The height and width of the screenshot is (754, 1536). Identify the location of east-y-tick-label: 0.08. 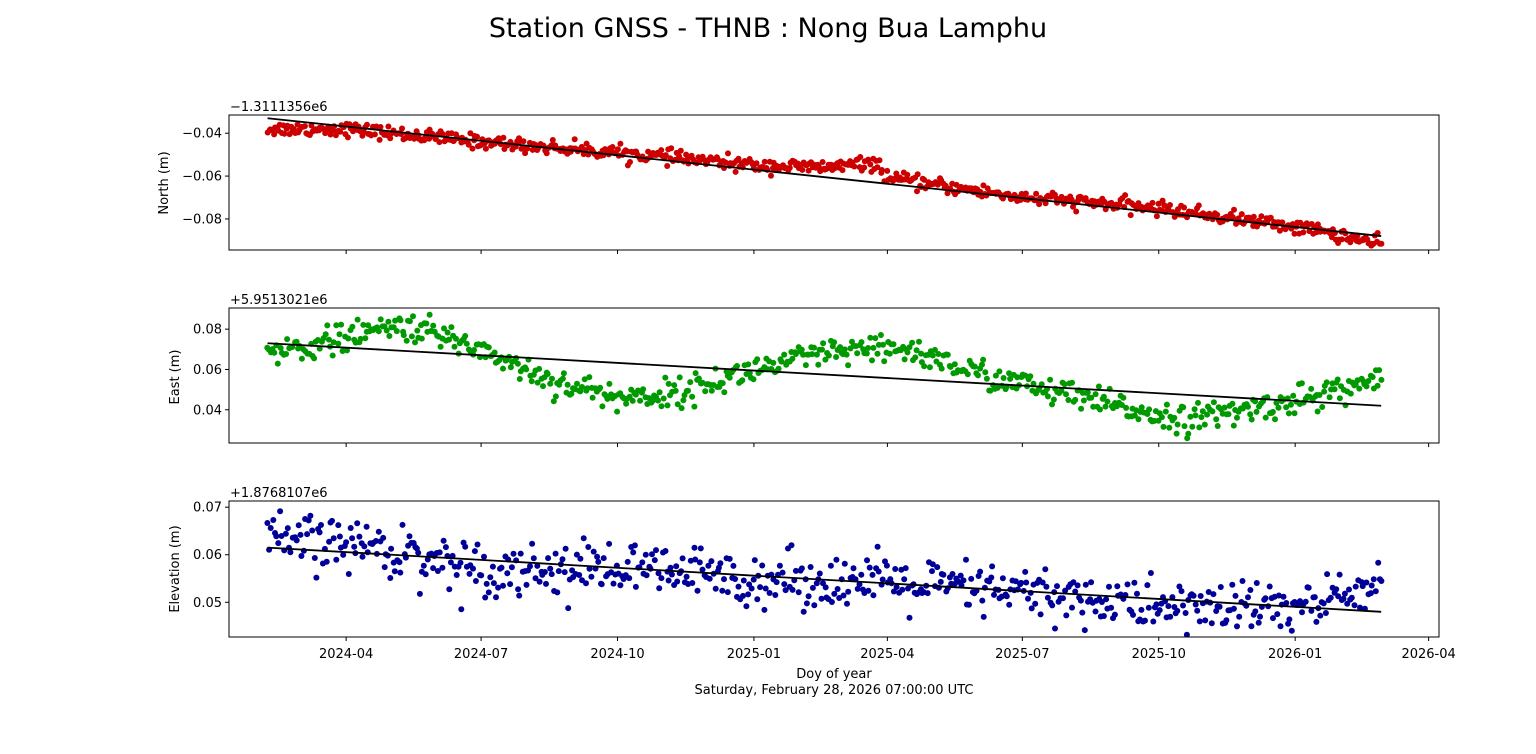
(207, 330).